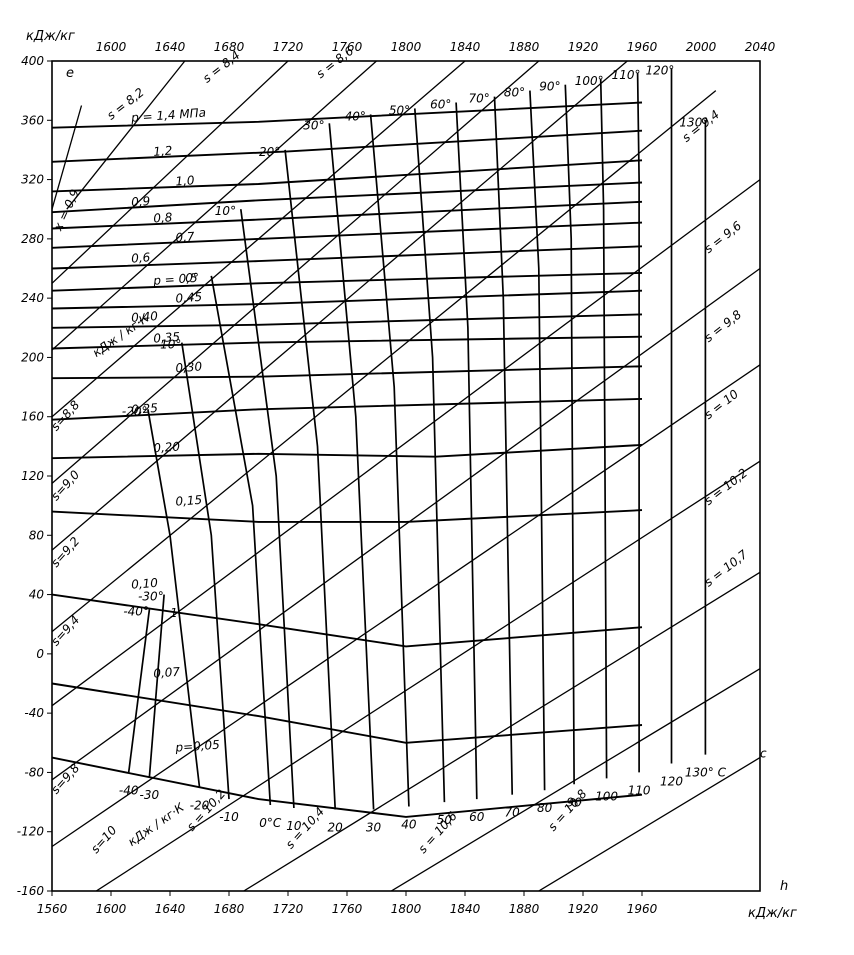 This screenshot has height=955, width=854. What do you see at coordinates (111, 47) in the screenshot?
I see `top-tick-label: 1600` at bounding box center [111, 47].